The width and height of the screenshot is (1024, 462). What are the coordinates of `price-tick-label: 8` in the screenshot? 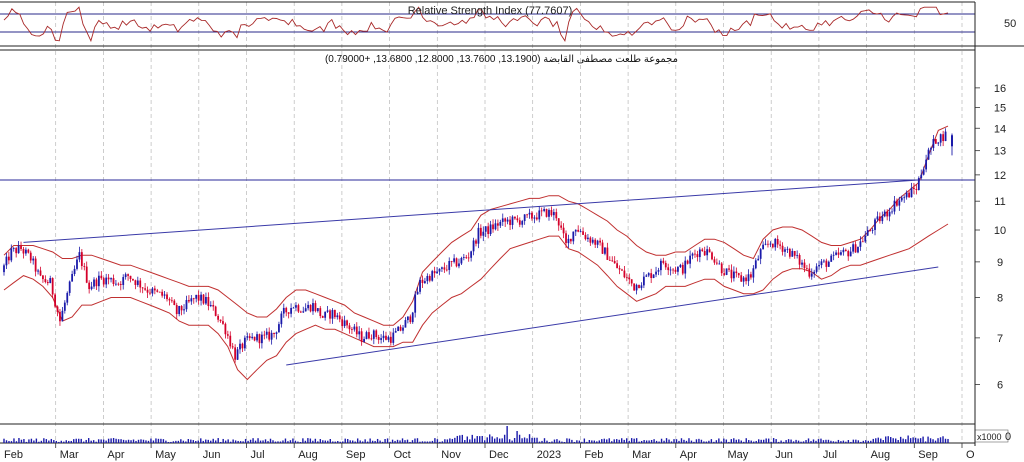 It's located at (1000, 298).